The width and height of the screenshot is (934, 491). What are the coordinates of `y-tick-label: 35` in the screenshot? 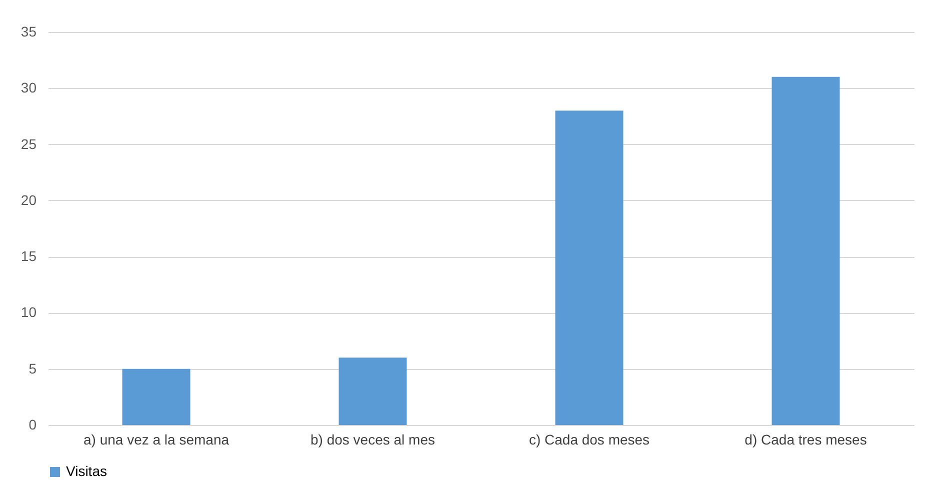 It's located at (28, 32).